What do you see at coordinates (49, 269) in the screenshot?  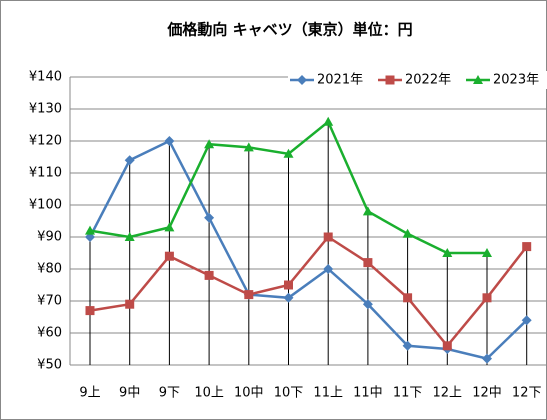 I see `y-tick-label: ¥80` at bounding box center [49, 269].